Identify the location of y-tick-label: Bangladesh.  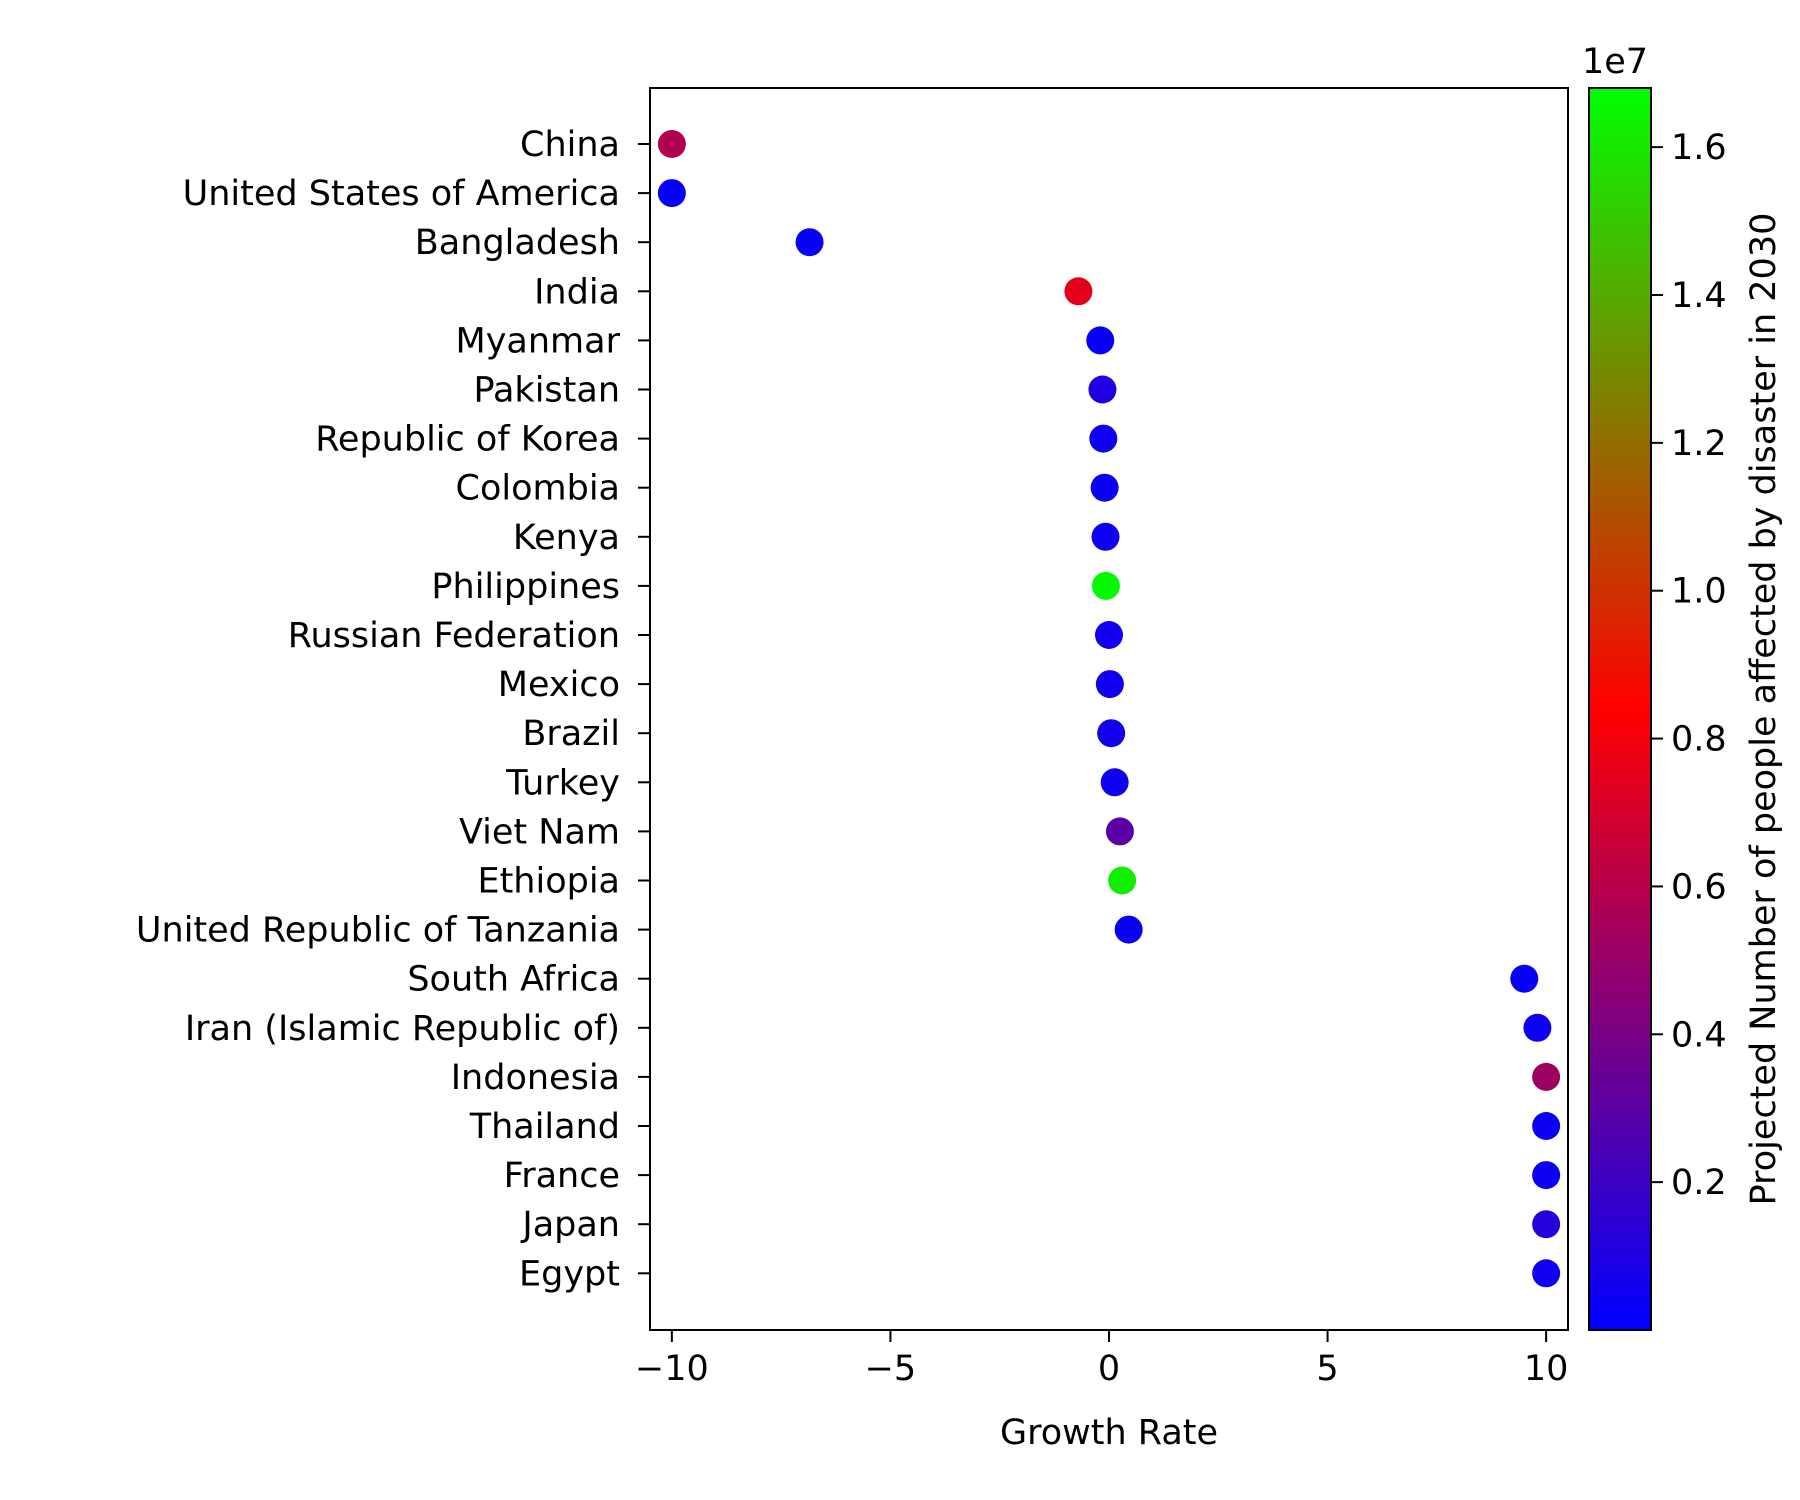
(517, 243).